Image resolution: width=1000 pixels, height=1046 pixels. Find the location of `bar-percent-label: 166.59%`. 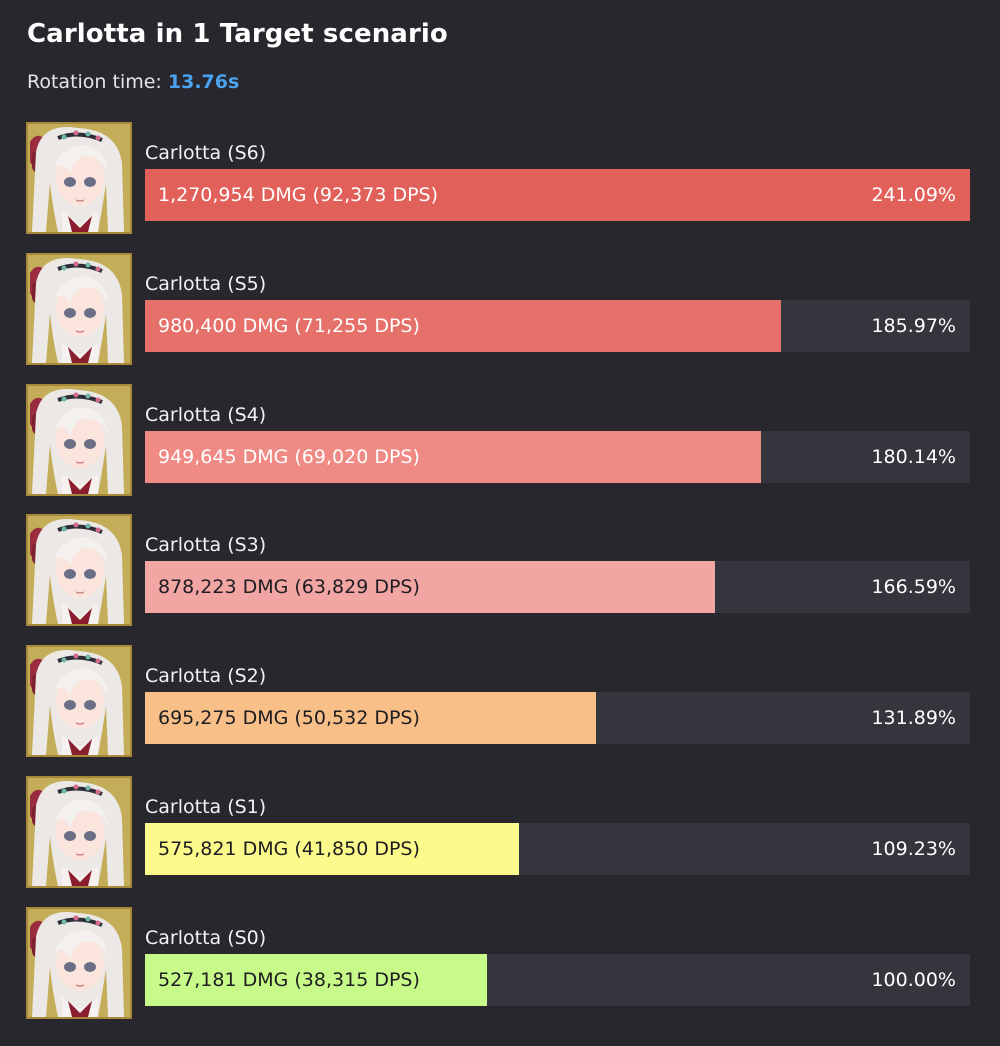

bar-percent-label: 166.59% is located at coordinates (913, 587).